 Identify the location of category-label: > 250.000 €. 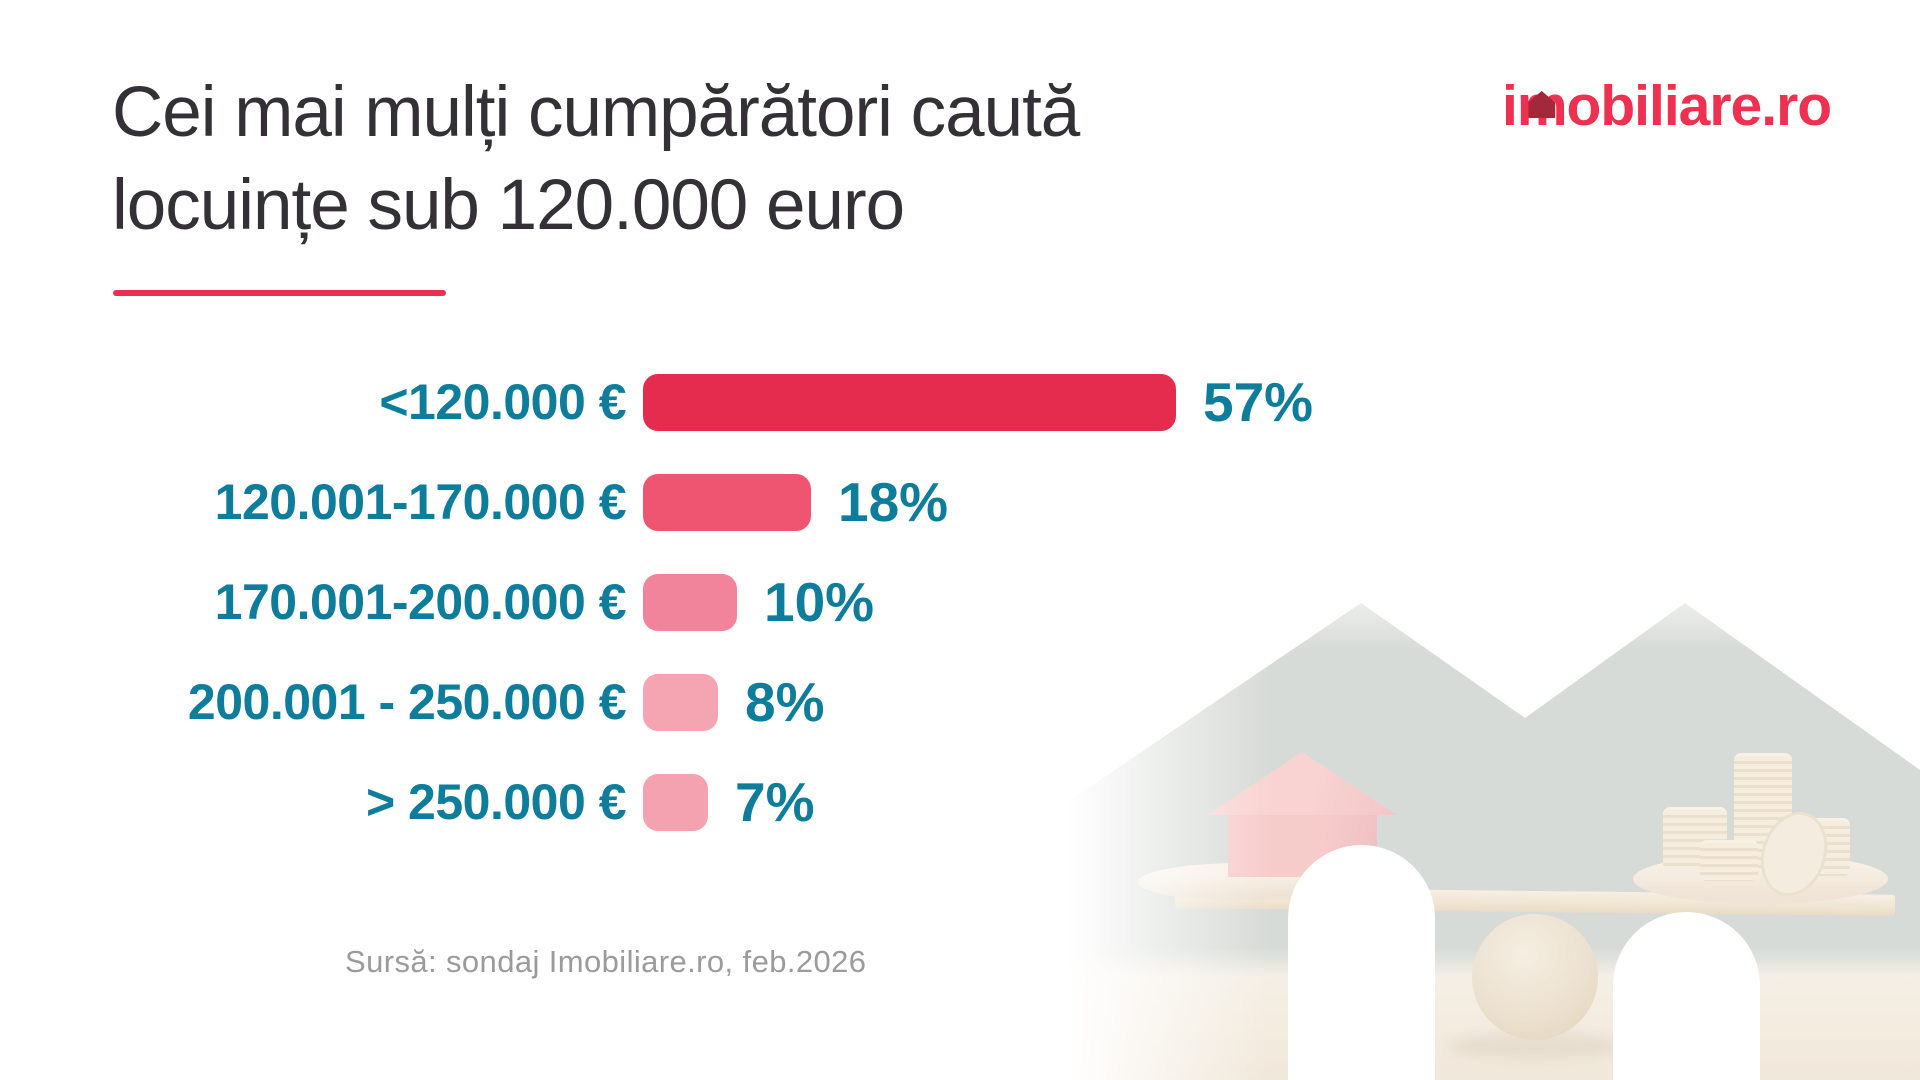
(496, 802).